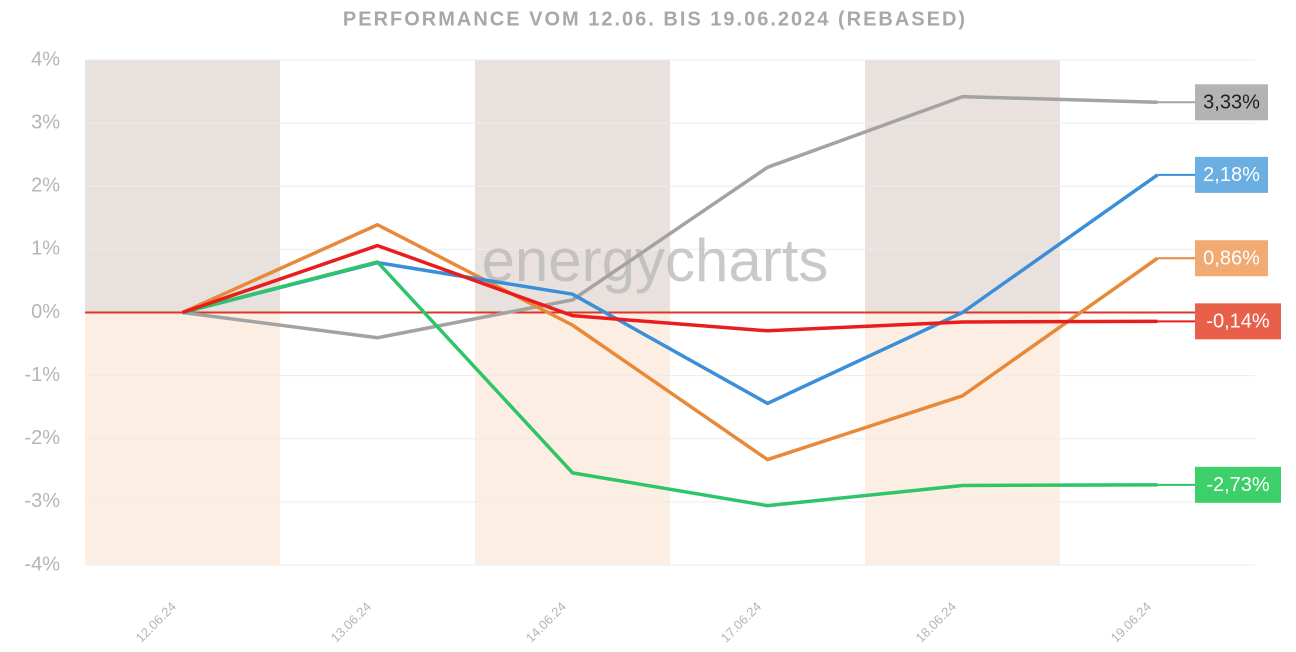 The image size is (1296, 652). I want to click on value-label: -0,14%, so click(1238, 322).